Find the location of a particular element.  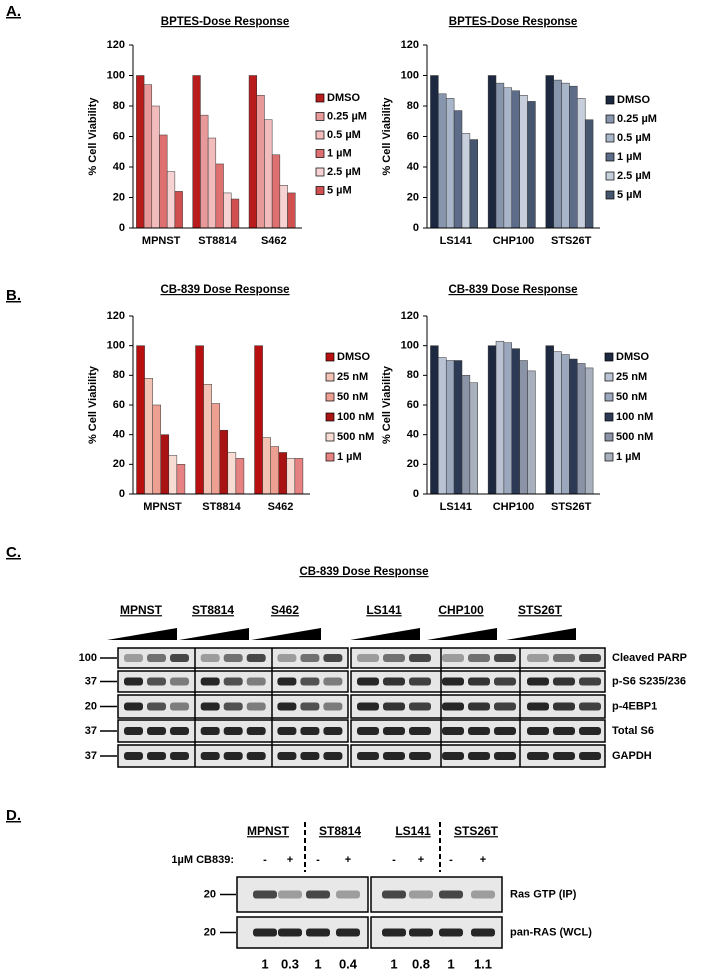

y-tick-label: 120 is located at coordinates (116, 316).